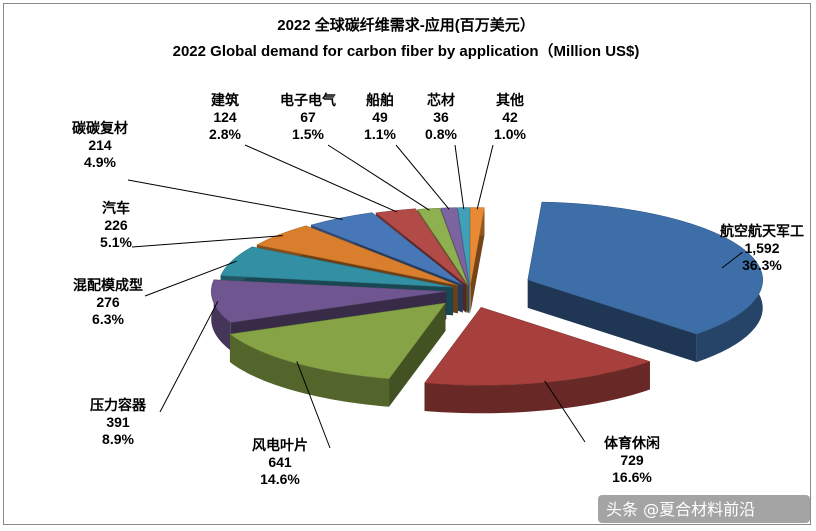 The height and width of the screenshot is (531, 816). I want to click on watermark: 头条 @夏合材料前沿, so click(704, 509).